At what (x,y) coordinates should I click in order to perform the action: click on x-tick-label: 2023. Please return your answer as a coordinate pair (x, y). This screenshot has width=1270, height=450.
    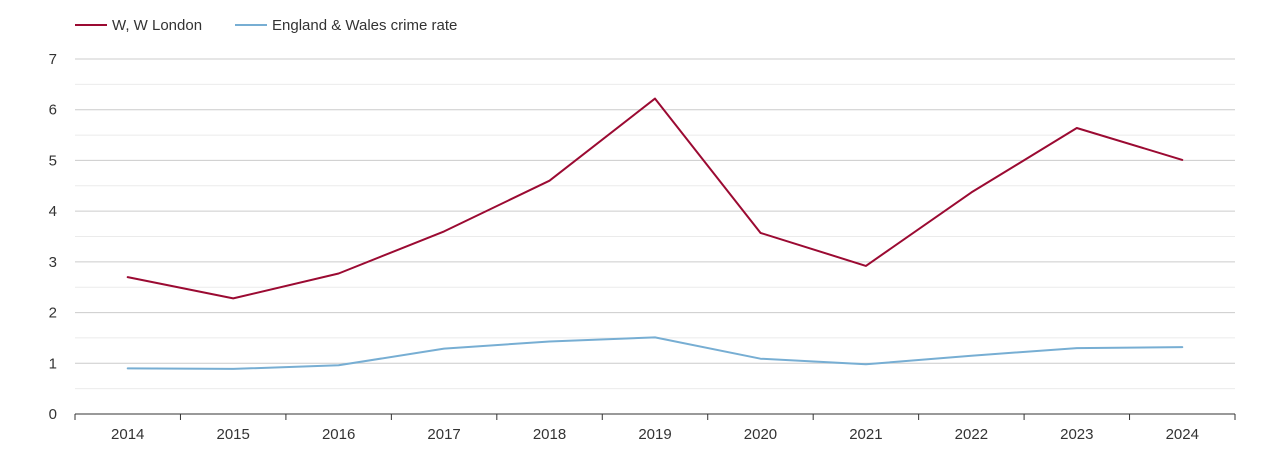
    Looking at the image, I should click on (1076, 434).